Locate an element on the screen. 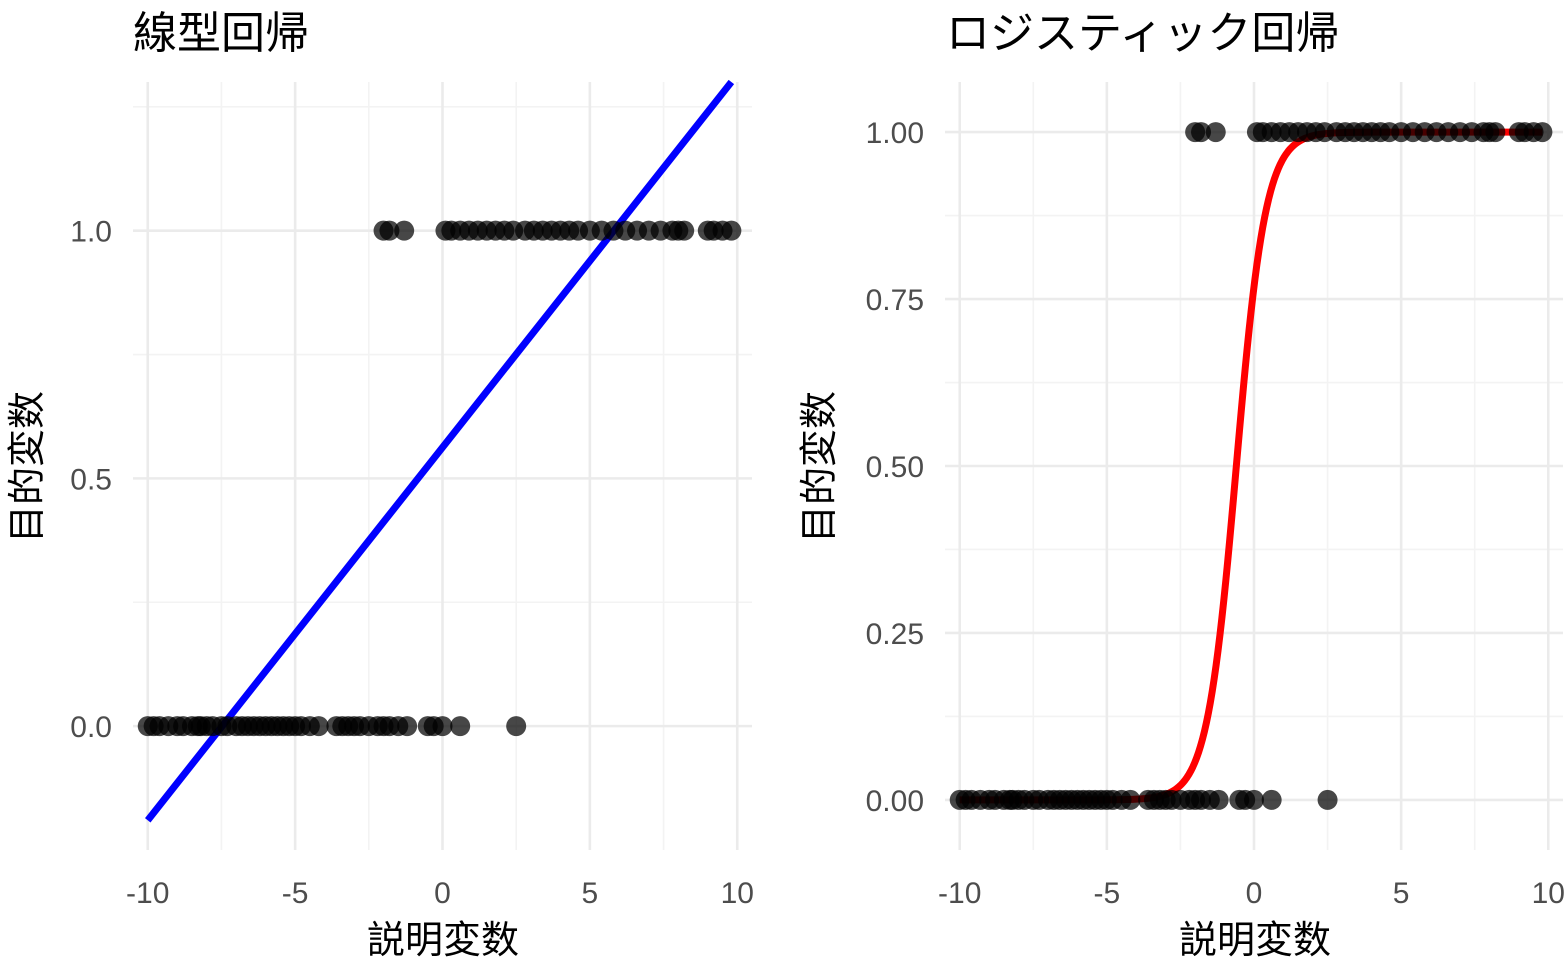 The height and width of the screenshot is (960, 1565). y-tick-label: 1.00 is located at coordinates (895, 133).